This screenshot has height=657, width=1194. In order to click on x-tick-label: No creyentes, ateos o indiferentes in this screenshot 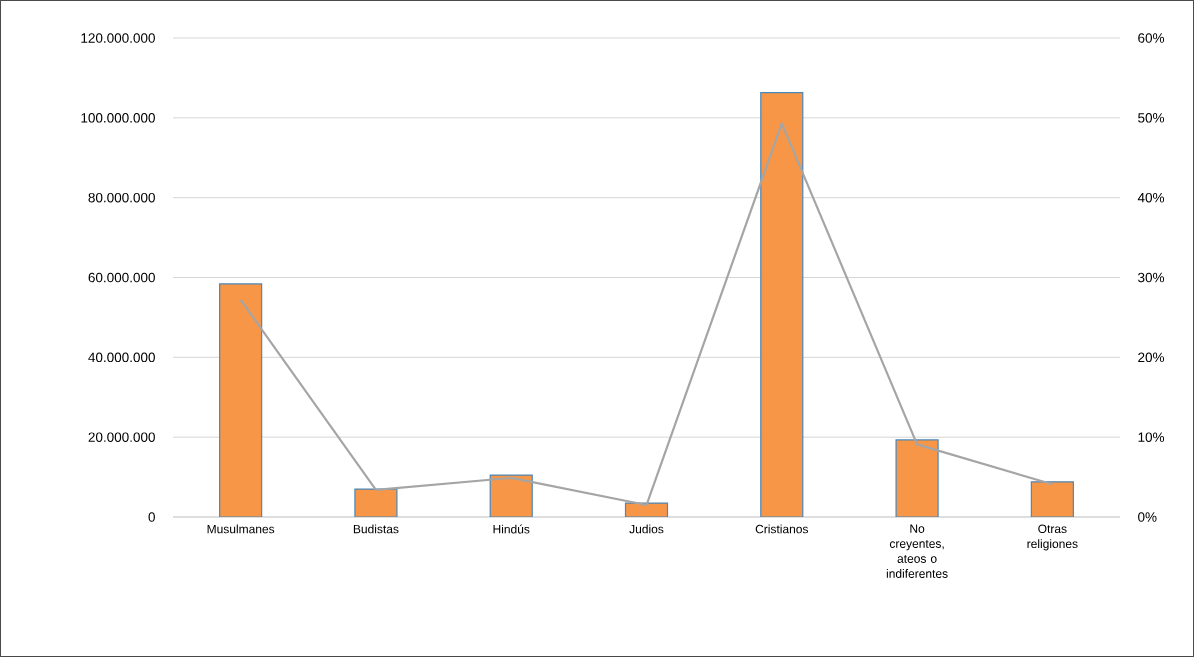, I will do `click(917, 551)`.